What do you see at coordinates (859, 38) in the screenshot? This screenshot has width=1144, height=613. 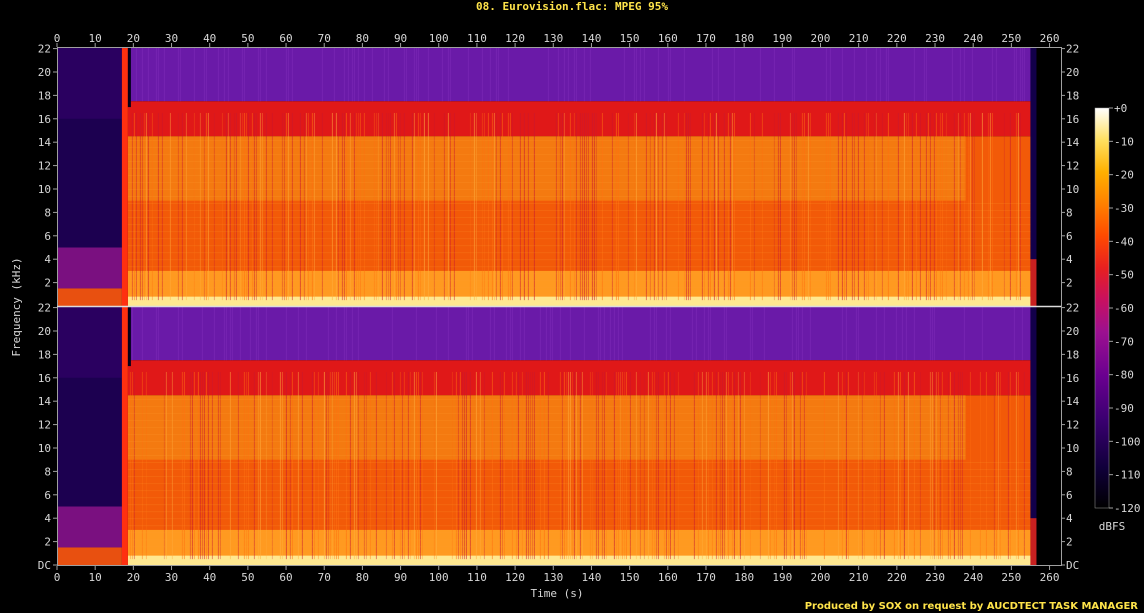 I see `x-tick-label-top: 210` at bounding box center [859, 38].